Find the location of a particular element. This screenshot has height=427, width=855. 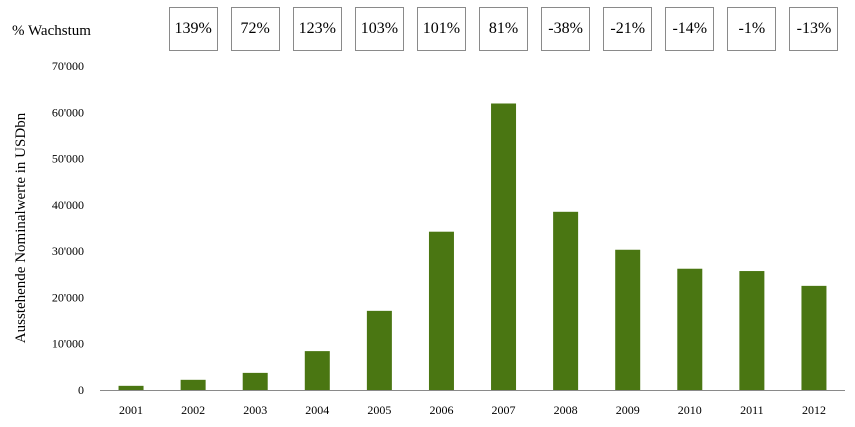

x-tick-label: 2012 is located at coordinates (814, 410).